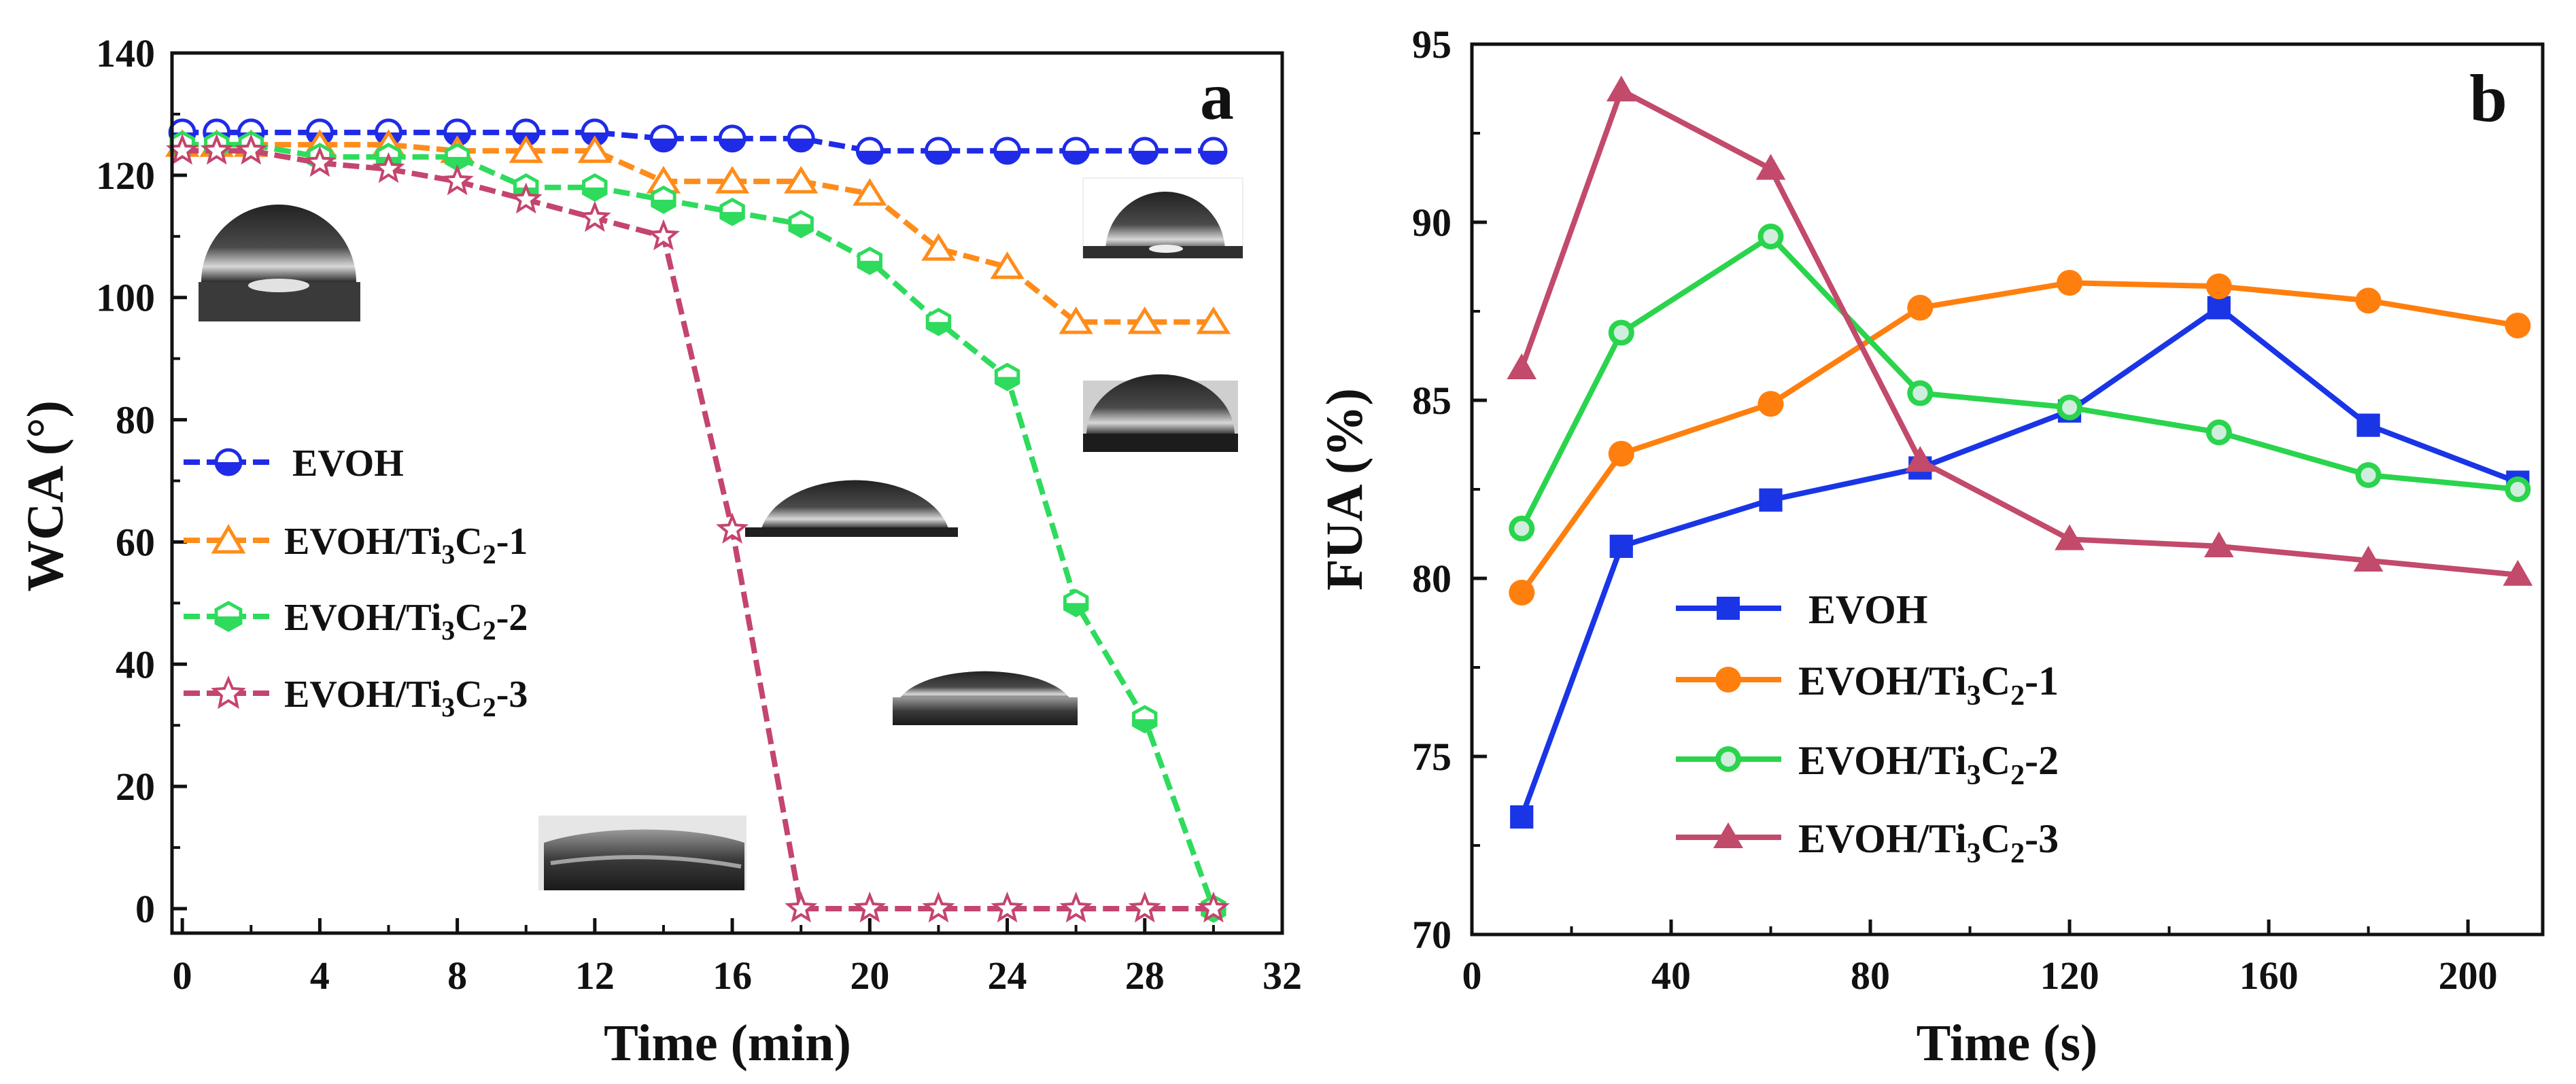 Image resolution: width=2576 pixels, height=1084 pixels. I want to click on legend-b-label-ti3c2-2: EVOH/Ti3C2-2, so click(1928, 765).